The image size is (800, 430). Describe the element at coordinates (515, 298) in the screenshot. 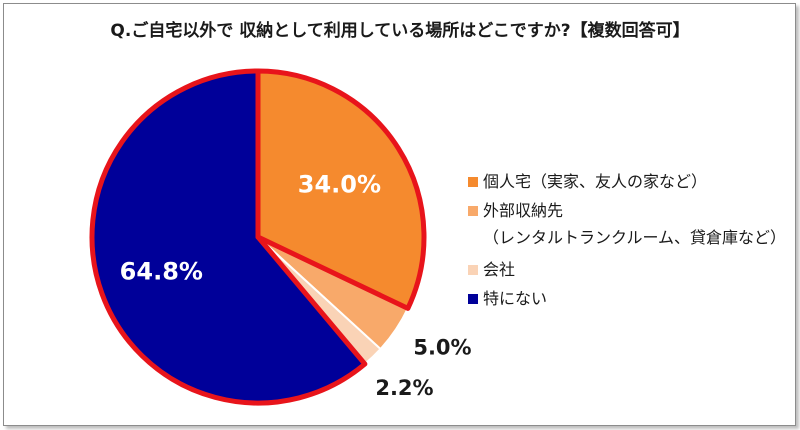

I see `legend-label: 特にない` at that location.